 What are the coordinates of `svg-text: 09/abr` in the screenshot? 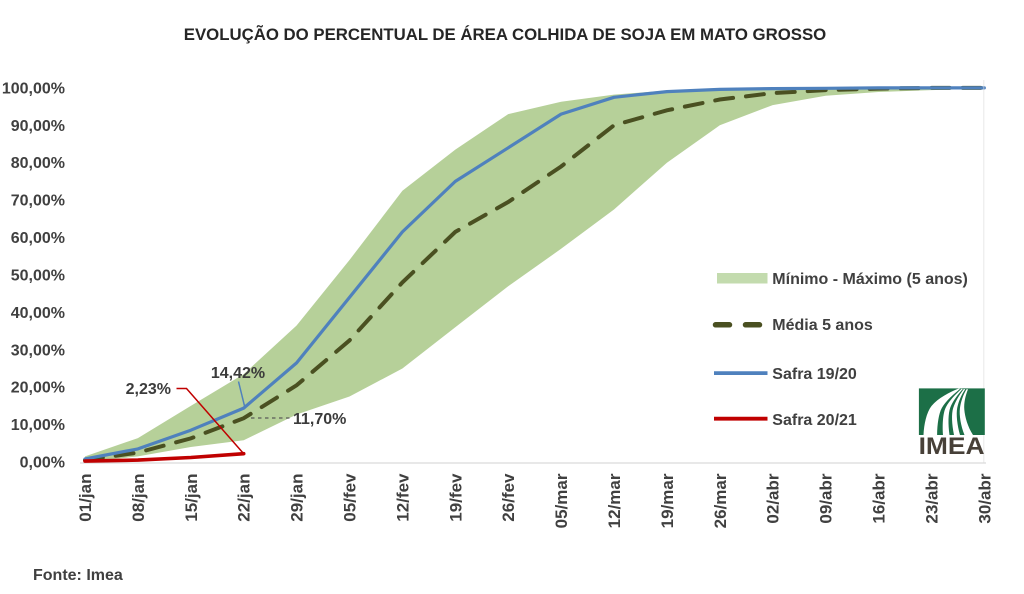 It's located at (826, 498).